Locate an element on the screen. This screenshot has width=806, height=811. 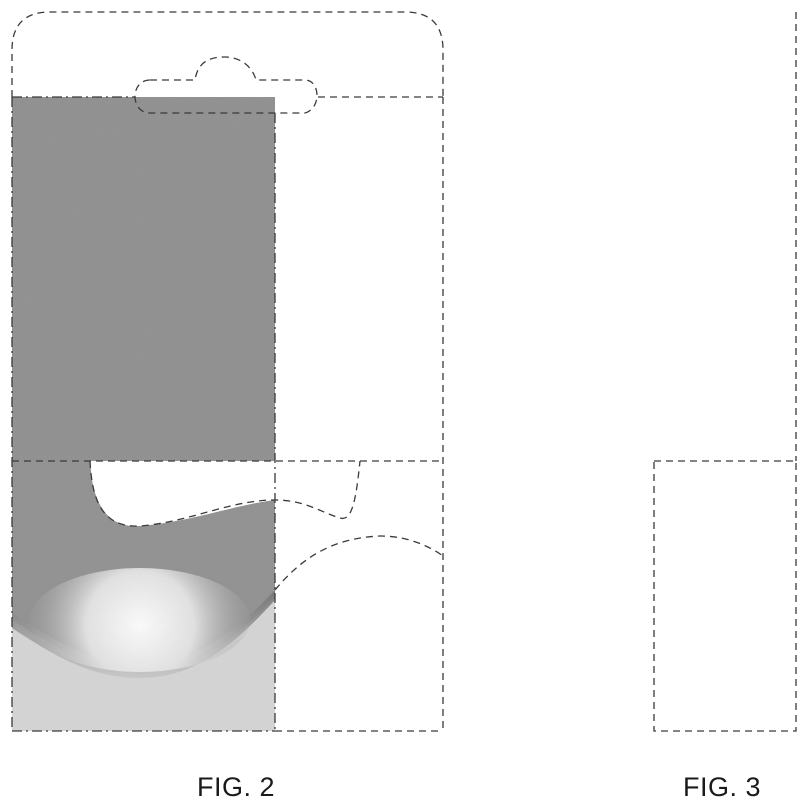
outer-outline is located at coordinates (227, 54).